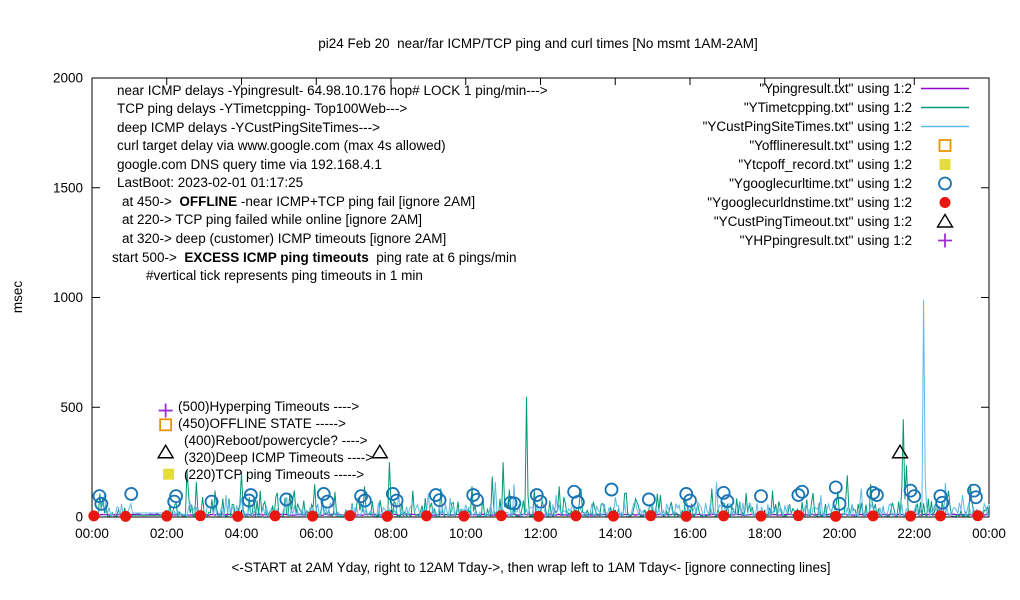 This screenshot has height=600, width=1020. I want to click on x-tick-label: 16:00, so click(690, 533).